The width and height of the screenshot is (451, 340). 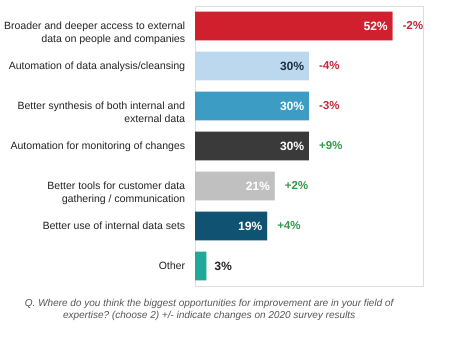 I want to click on annotation: -2%, so click(x=413, y=26).